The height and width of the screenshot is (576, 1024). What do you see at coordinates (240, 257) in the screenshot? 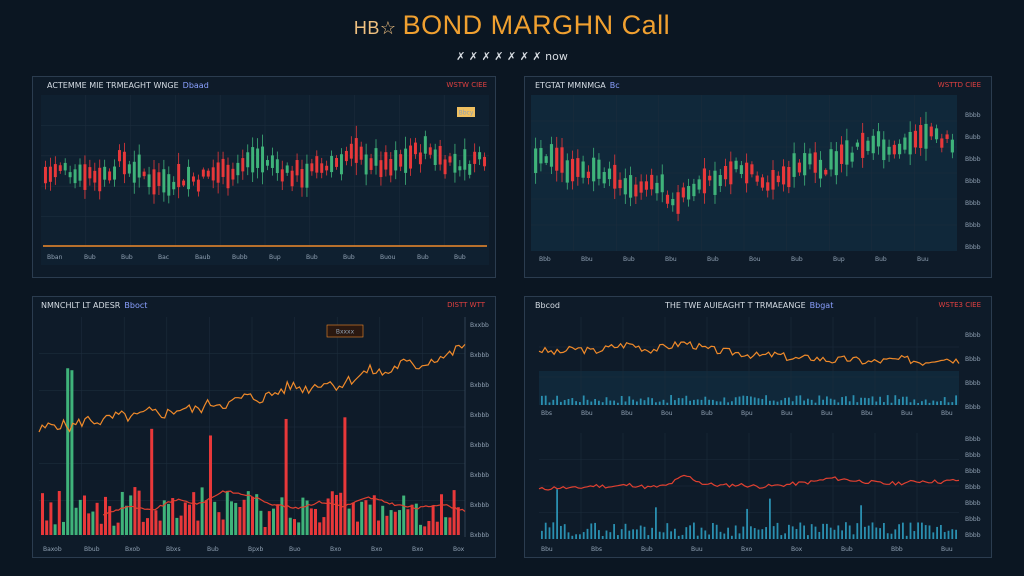
I see `x-tick-label: Bubb` at bounding box center [240, 257].